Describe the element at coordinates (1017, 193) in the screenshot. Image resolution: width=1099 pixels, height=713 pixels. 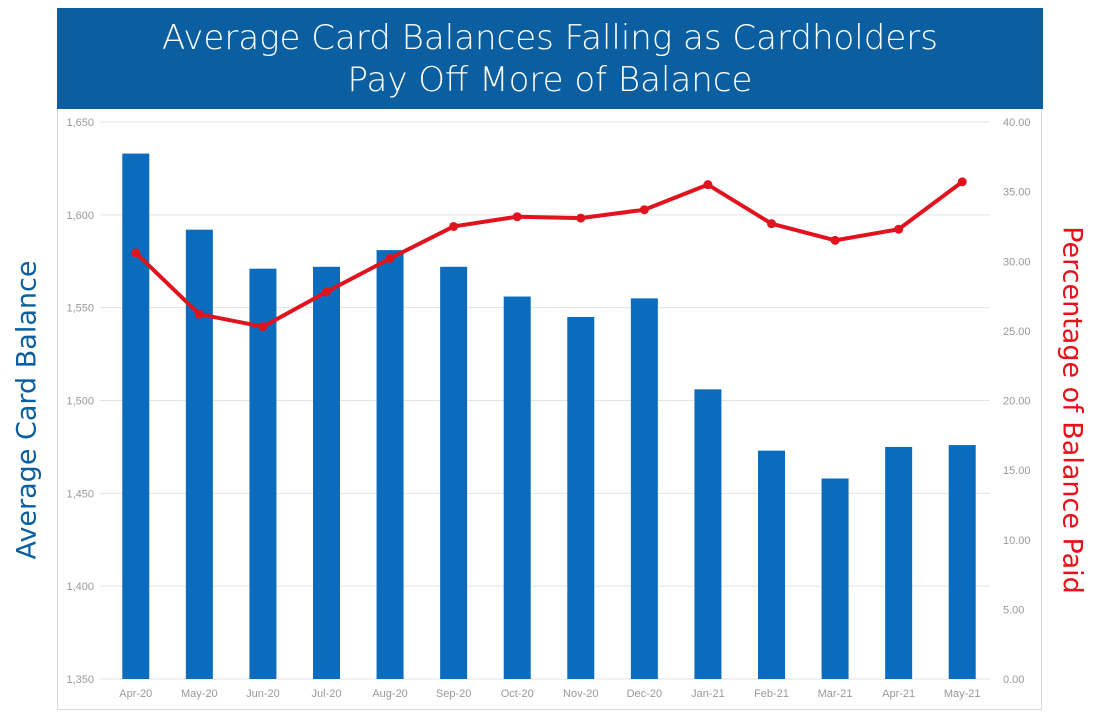
I see `y2-tick-label: 35.00` at that location.